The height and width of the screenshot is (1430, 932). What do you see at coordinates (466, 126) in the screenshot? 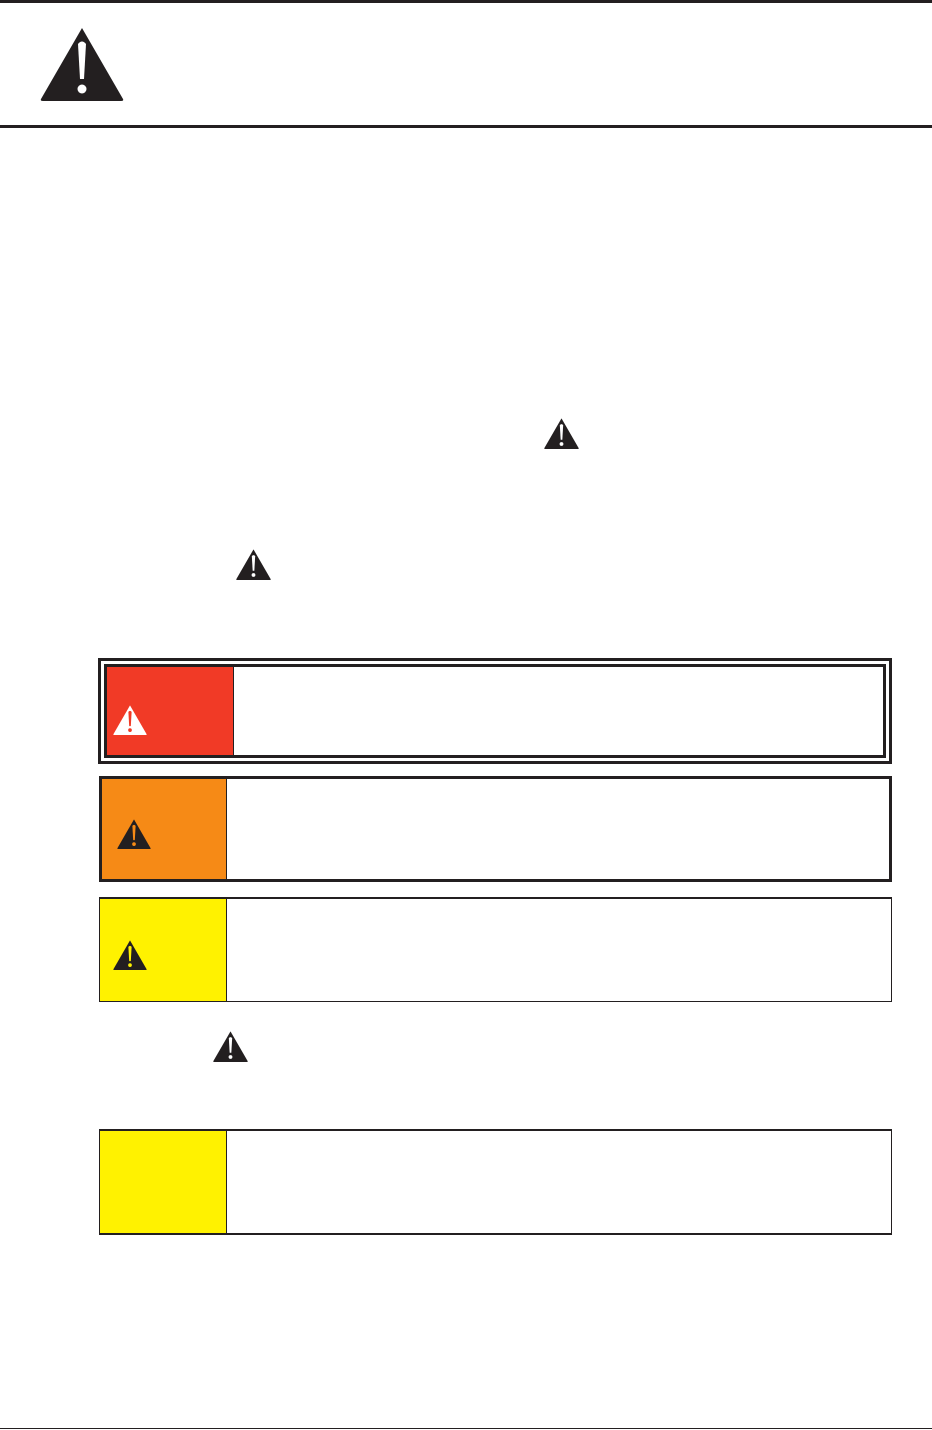
I see `header-rule` at bounding box center [466, 126].